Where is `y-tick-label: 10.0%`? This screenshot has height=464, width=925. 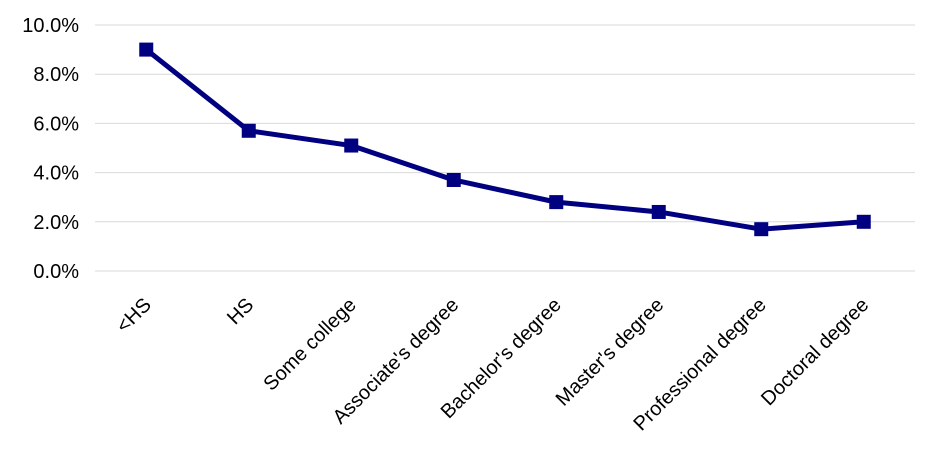
y-tick-label: 10.0% is located at coordinates (50, 26).